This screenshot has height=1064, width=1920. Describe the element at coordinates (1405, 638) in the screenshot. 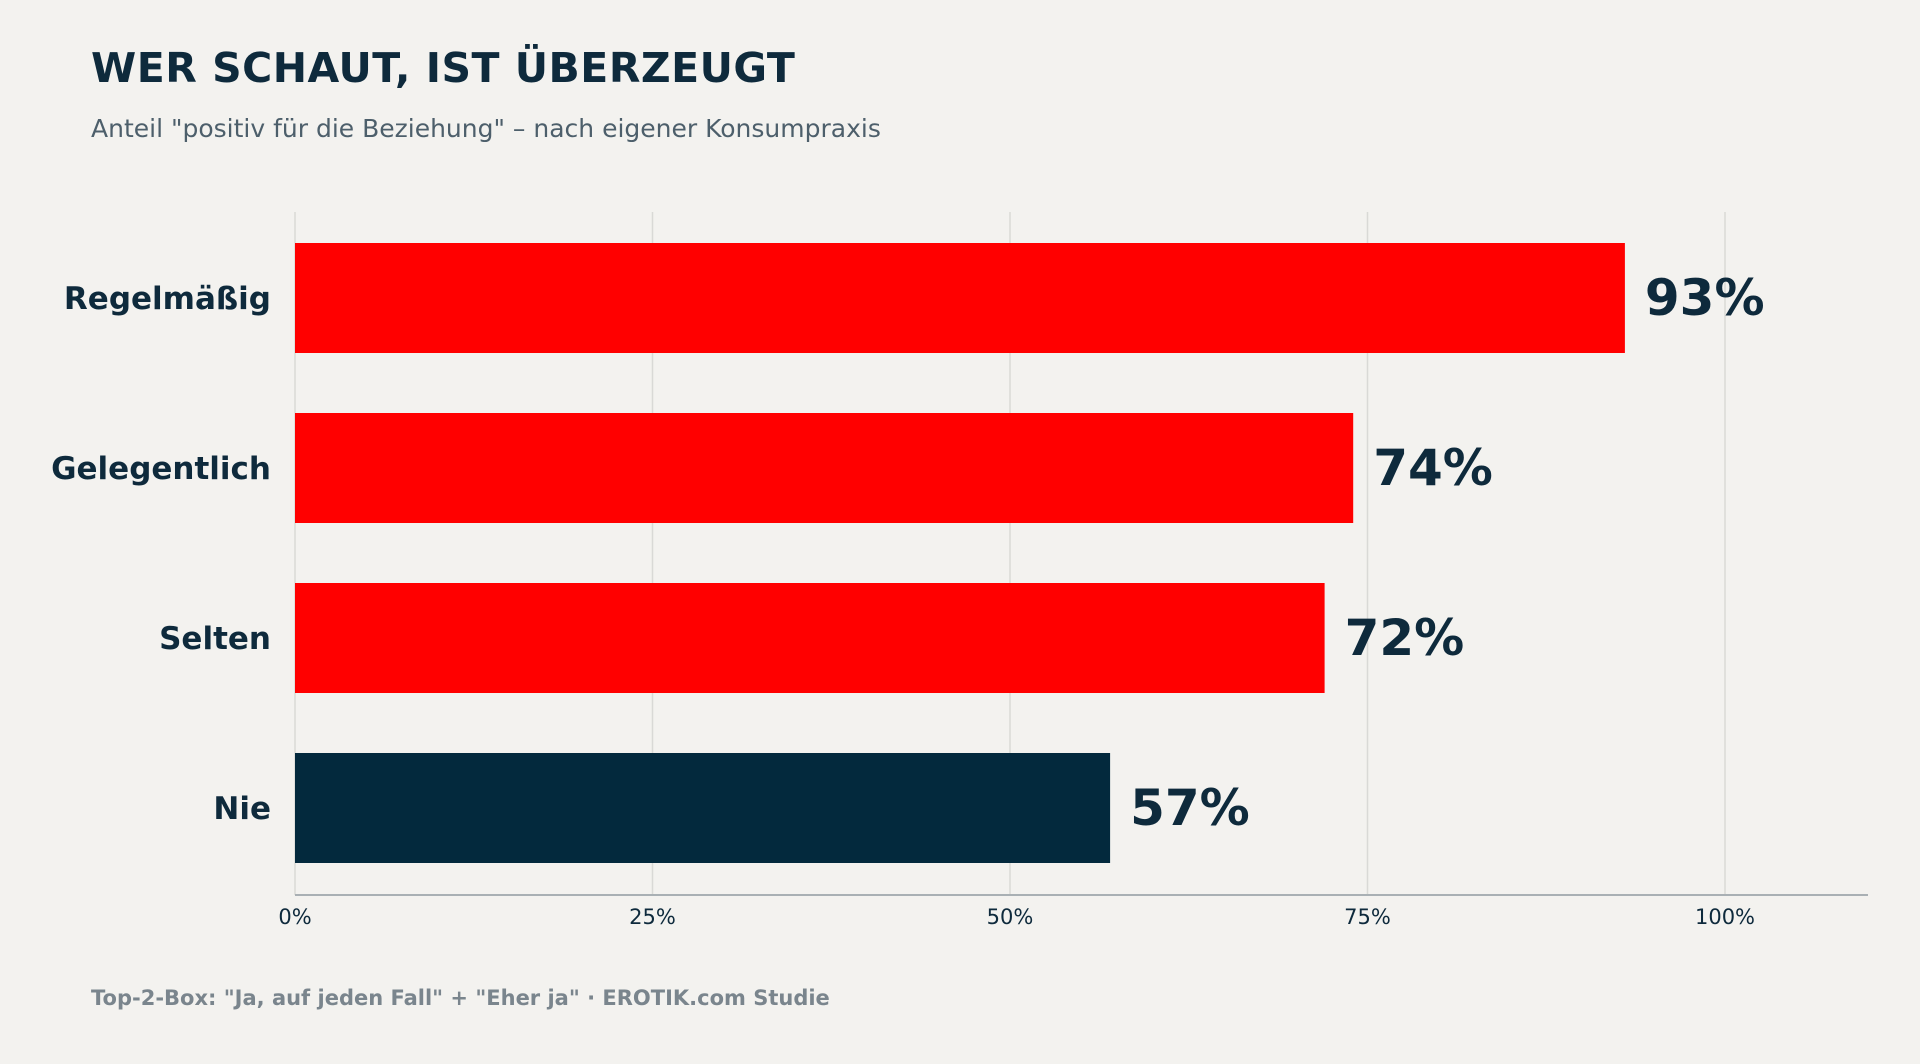

I see `data-label: 72%` at that location.